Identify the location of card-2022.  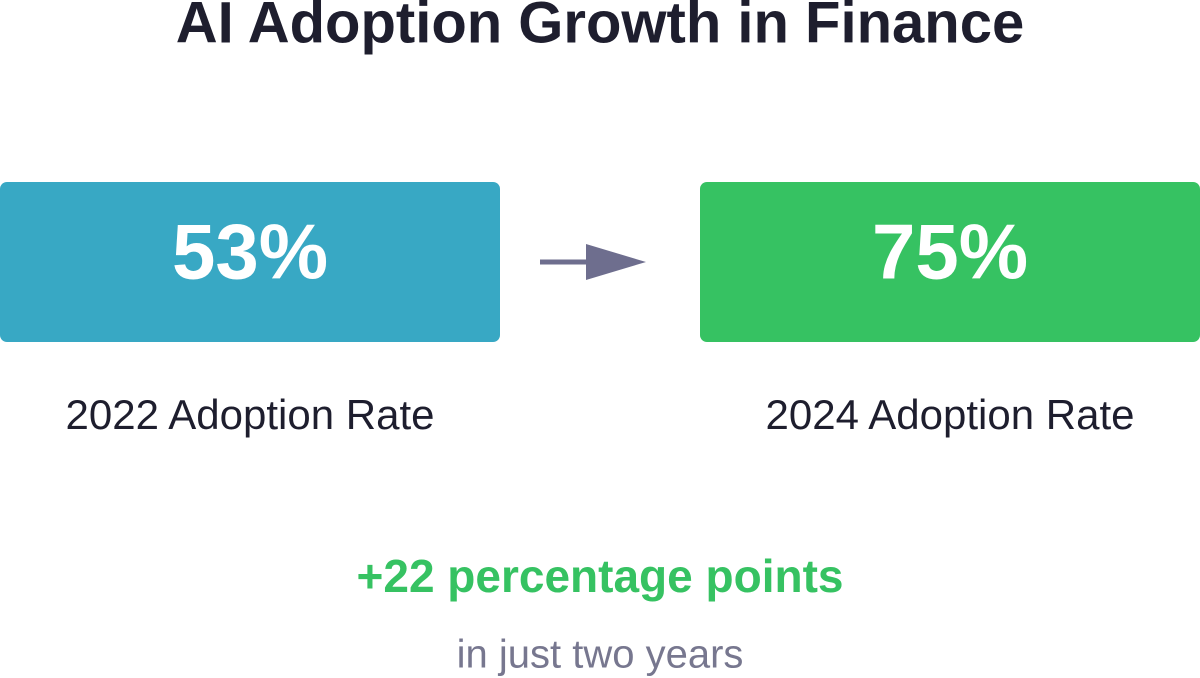
(250, 262).